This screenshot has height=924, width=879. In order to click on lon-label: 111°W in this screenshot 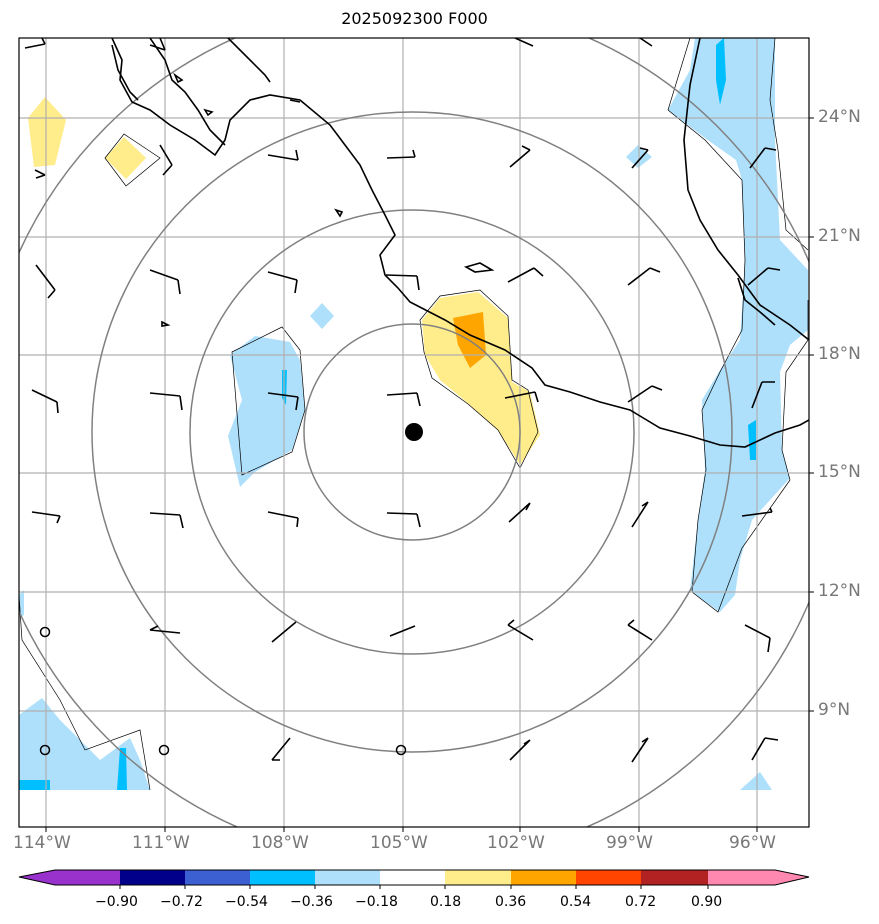, I will do `click(161, 843)`.